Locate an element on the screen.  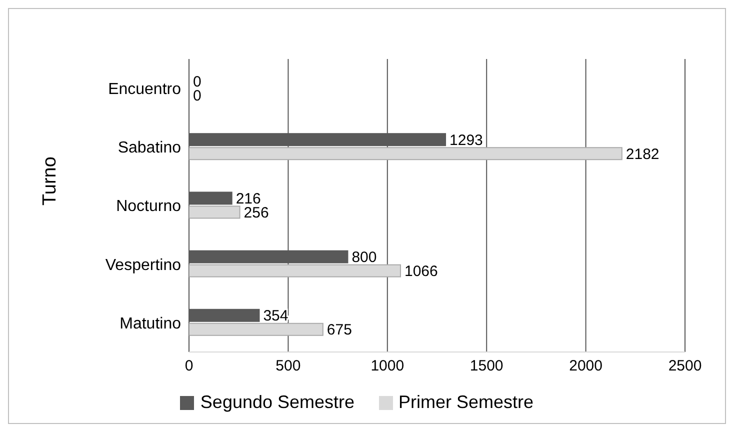
x-tick-label: 1500 is located at coordinates (487, 366).